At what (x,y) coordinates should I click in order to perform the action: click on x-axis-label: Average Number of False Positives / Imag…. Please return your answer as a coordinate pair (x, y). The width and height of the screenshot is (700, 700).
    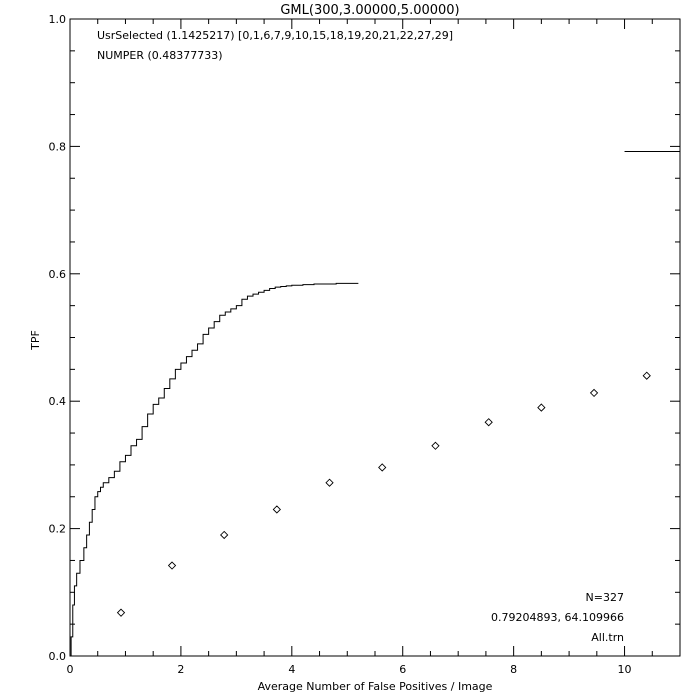
    Looking at the image, I should click on (375, 686).